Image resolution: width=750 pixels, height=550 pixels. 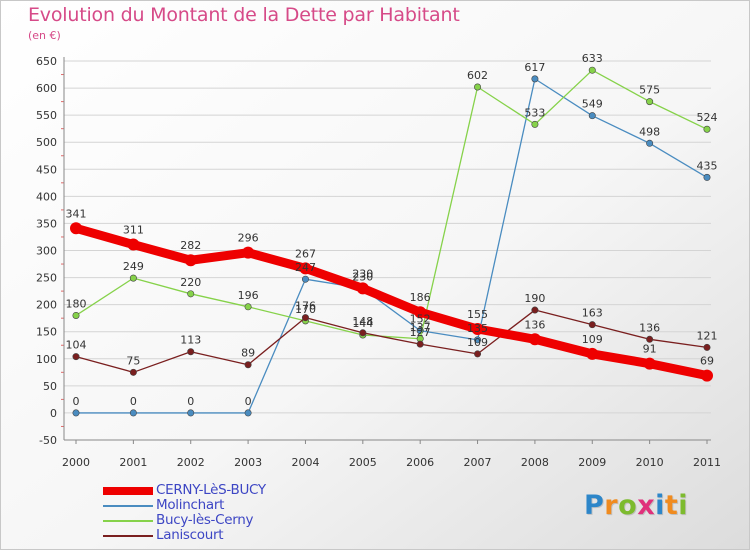 What do you see at coordinates (592, 313) in the screenshot?
I see `data-label: 163` at bounding box center [592, 313].